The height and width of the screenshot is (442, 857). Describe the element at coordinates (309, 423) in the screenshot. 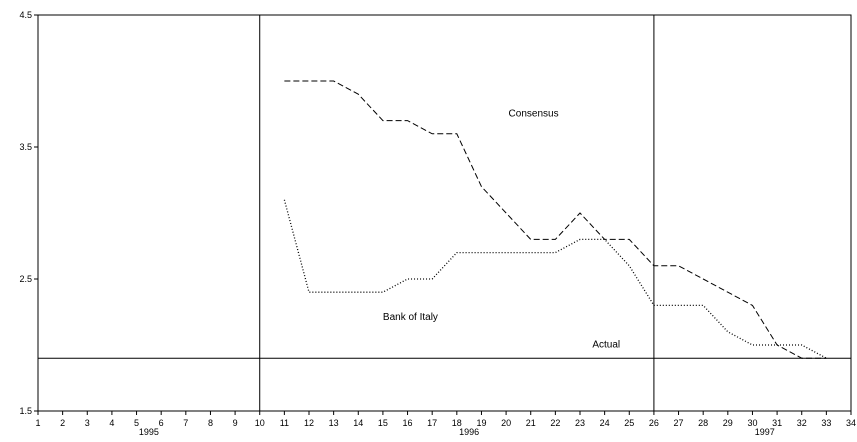

I see `x-tick-label: 12` at that location.